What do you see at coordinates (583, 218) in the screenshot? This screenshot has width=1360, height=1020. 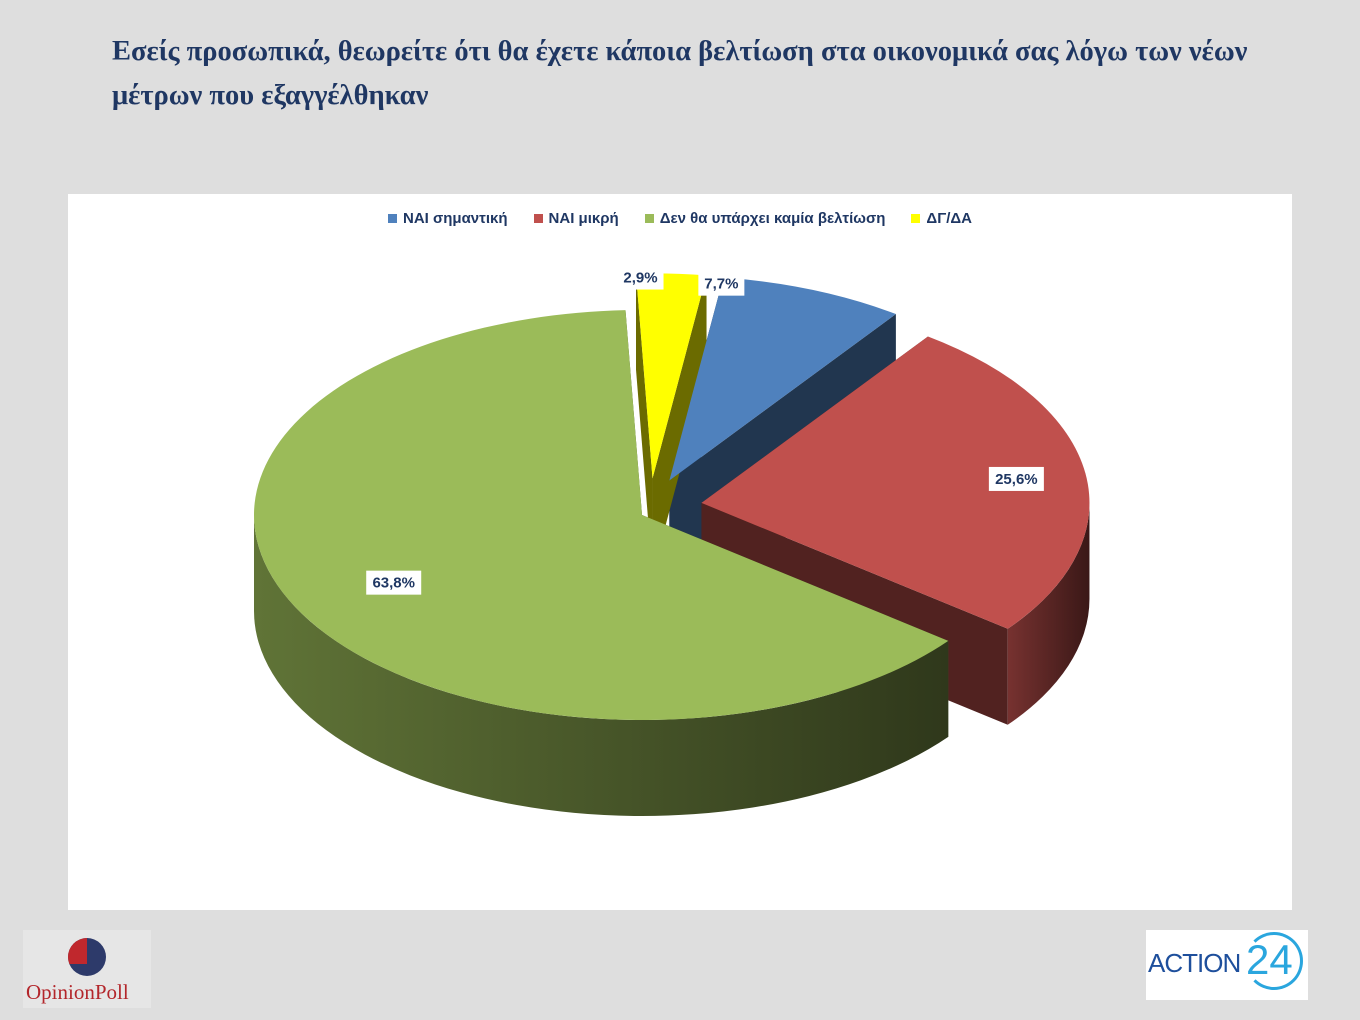 I see `legend-label: ΝΑΙ μικρή` at bounding box center [583, 218].